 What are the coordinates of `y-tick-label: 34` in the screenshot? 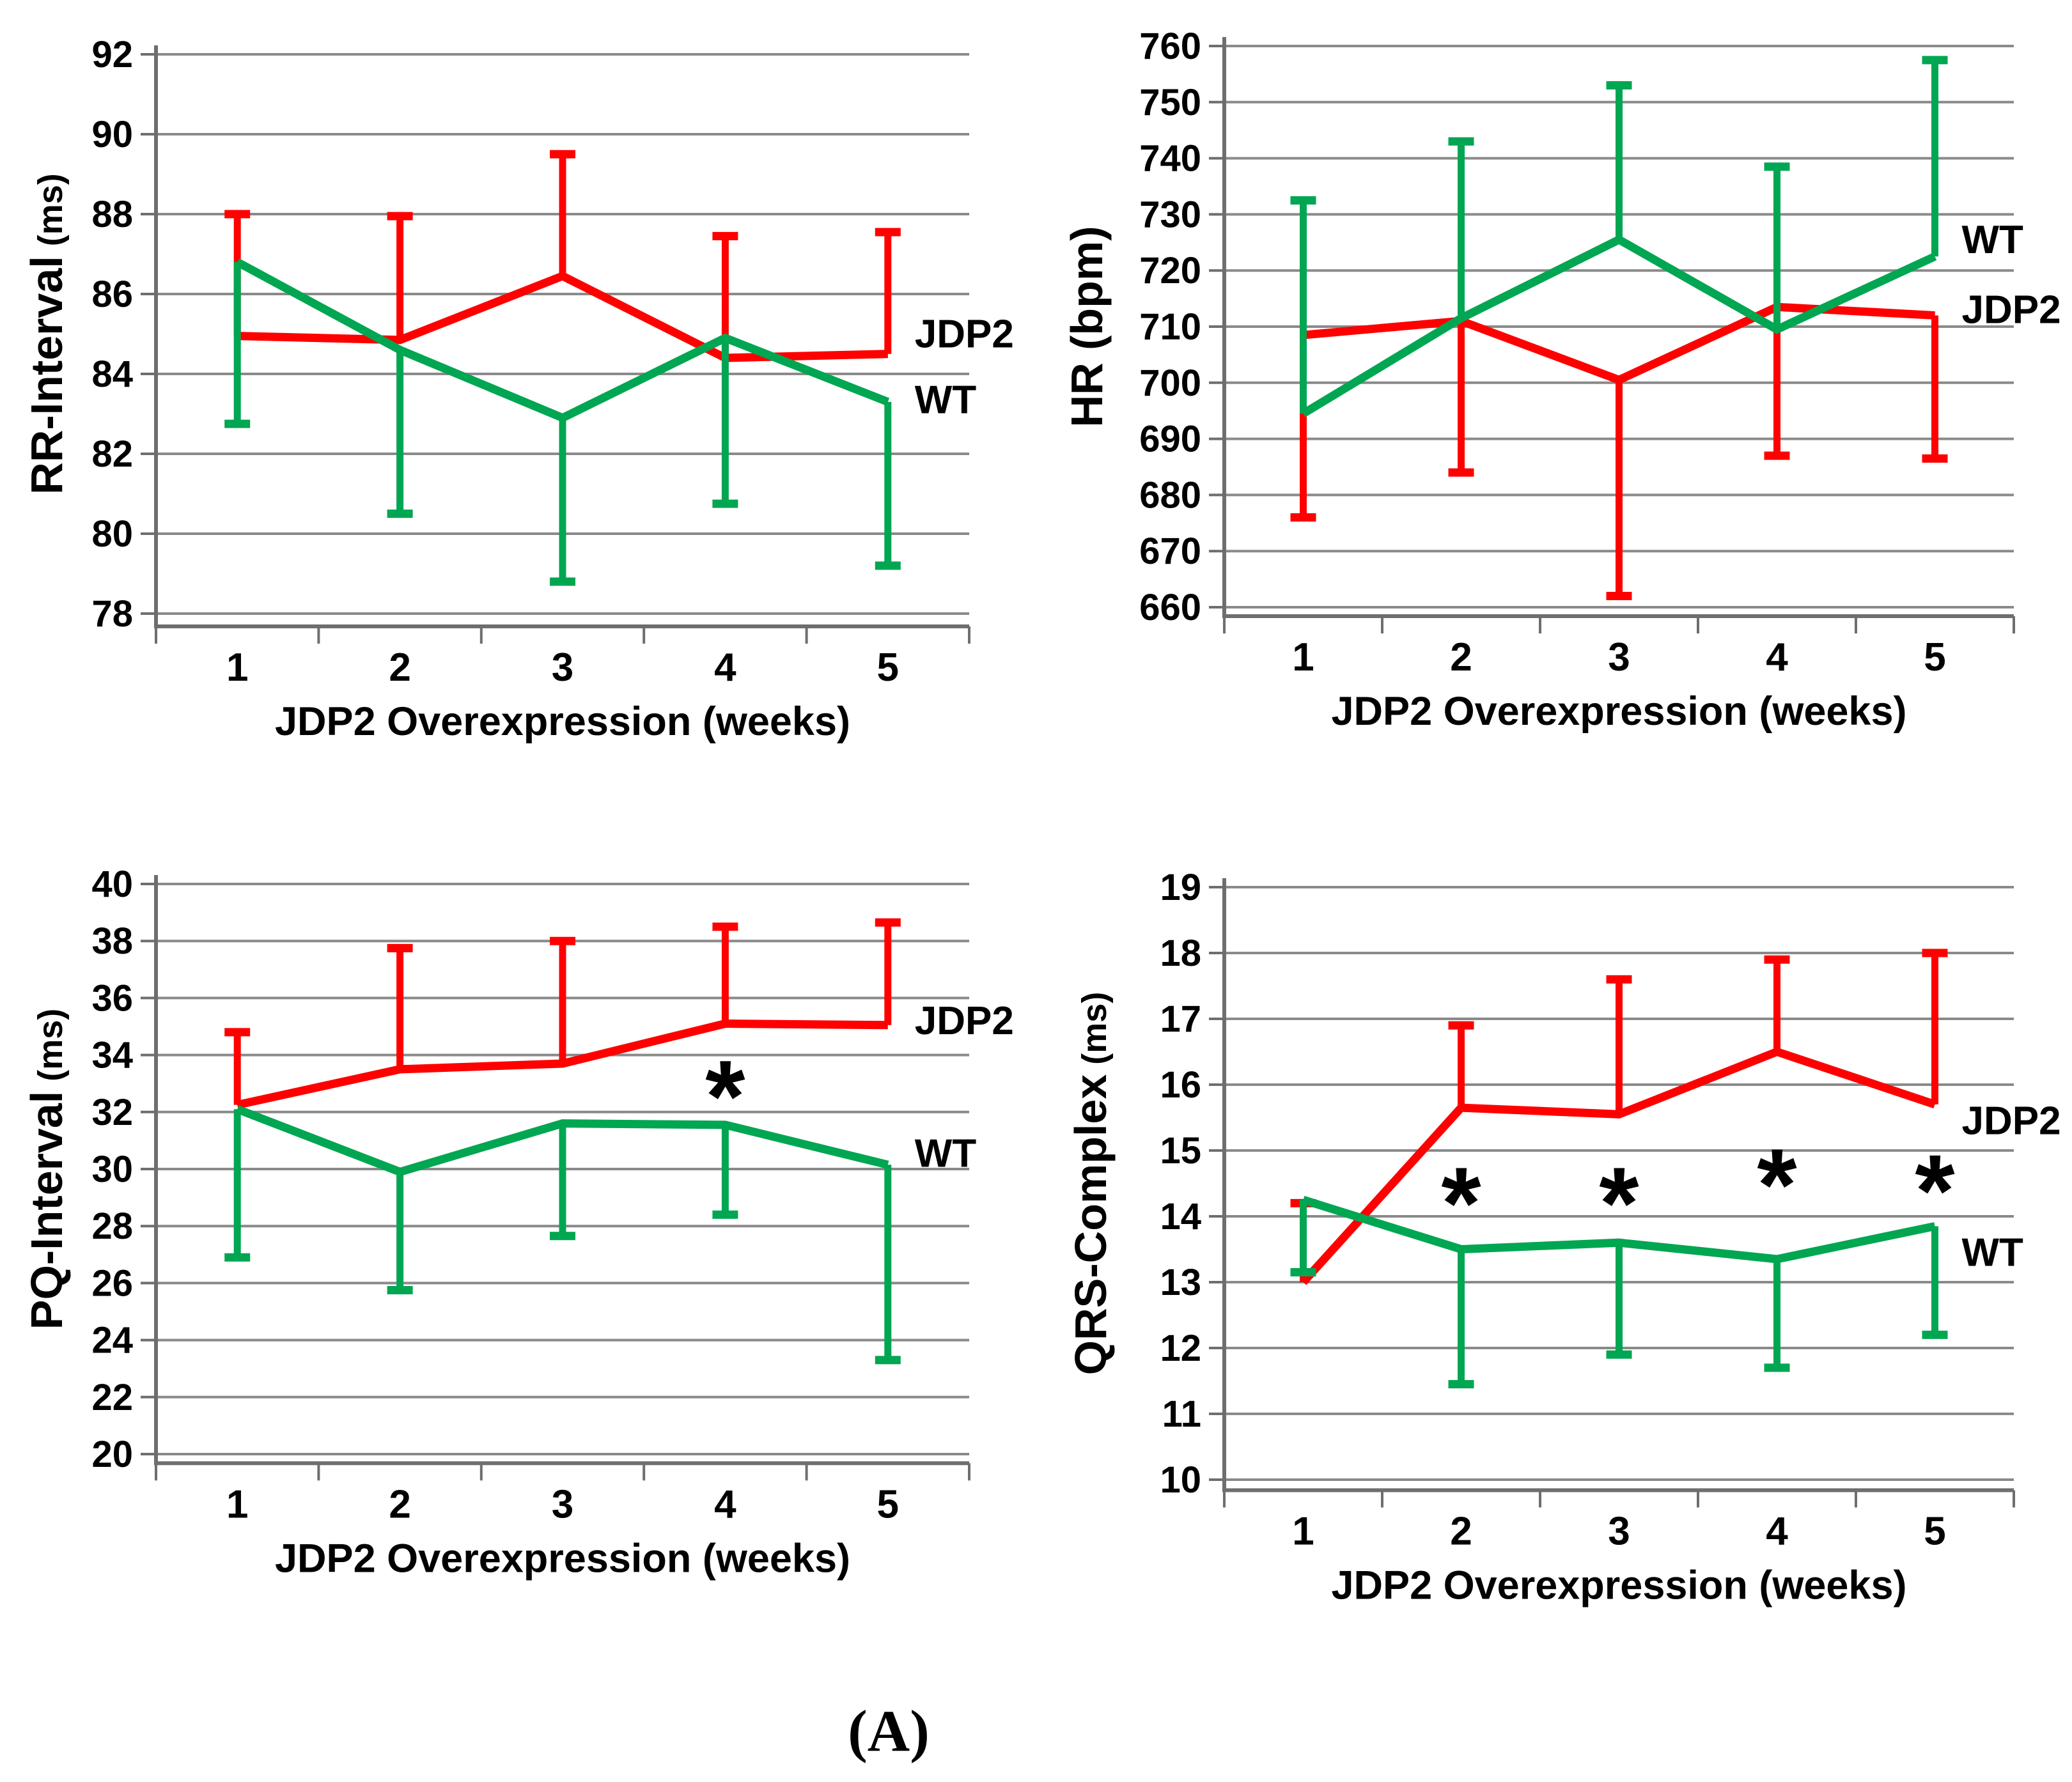 It's located at (112, 1055).